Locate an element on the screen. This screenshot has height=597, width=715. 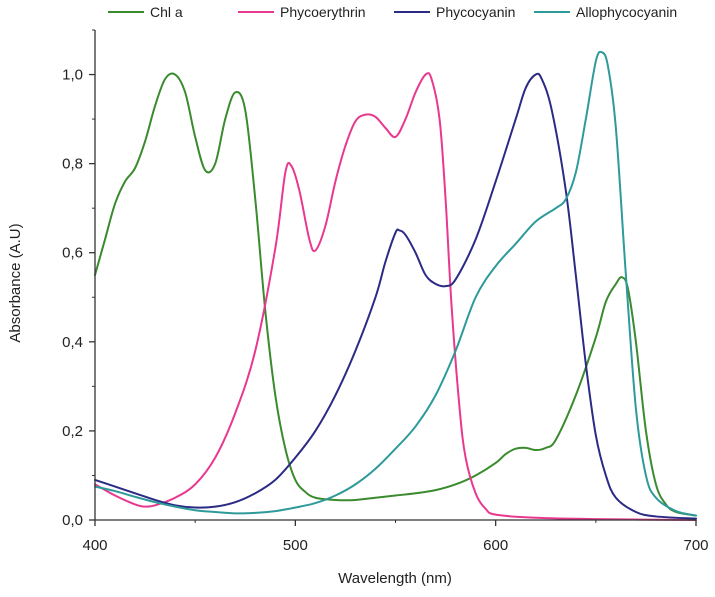
legend-label-chl-a: Chl a is located at coordinates (166, 12).